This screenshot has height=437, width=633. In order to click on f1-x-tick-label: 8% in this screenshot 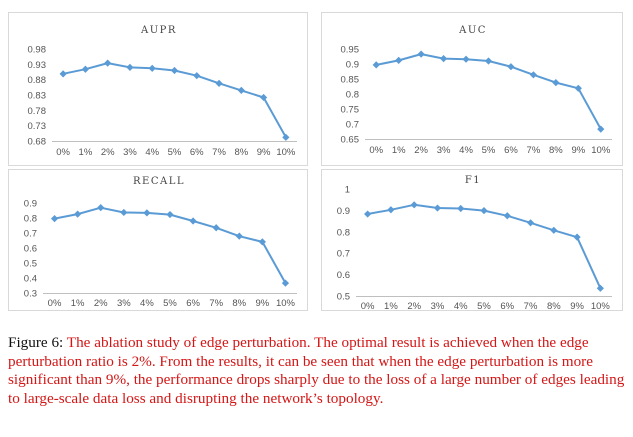, I will do `click(554, 306)`.